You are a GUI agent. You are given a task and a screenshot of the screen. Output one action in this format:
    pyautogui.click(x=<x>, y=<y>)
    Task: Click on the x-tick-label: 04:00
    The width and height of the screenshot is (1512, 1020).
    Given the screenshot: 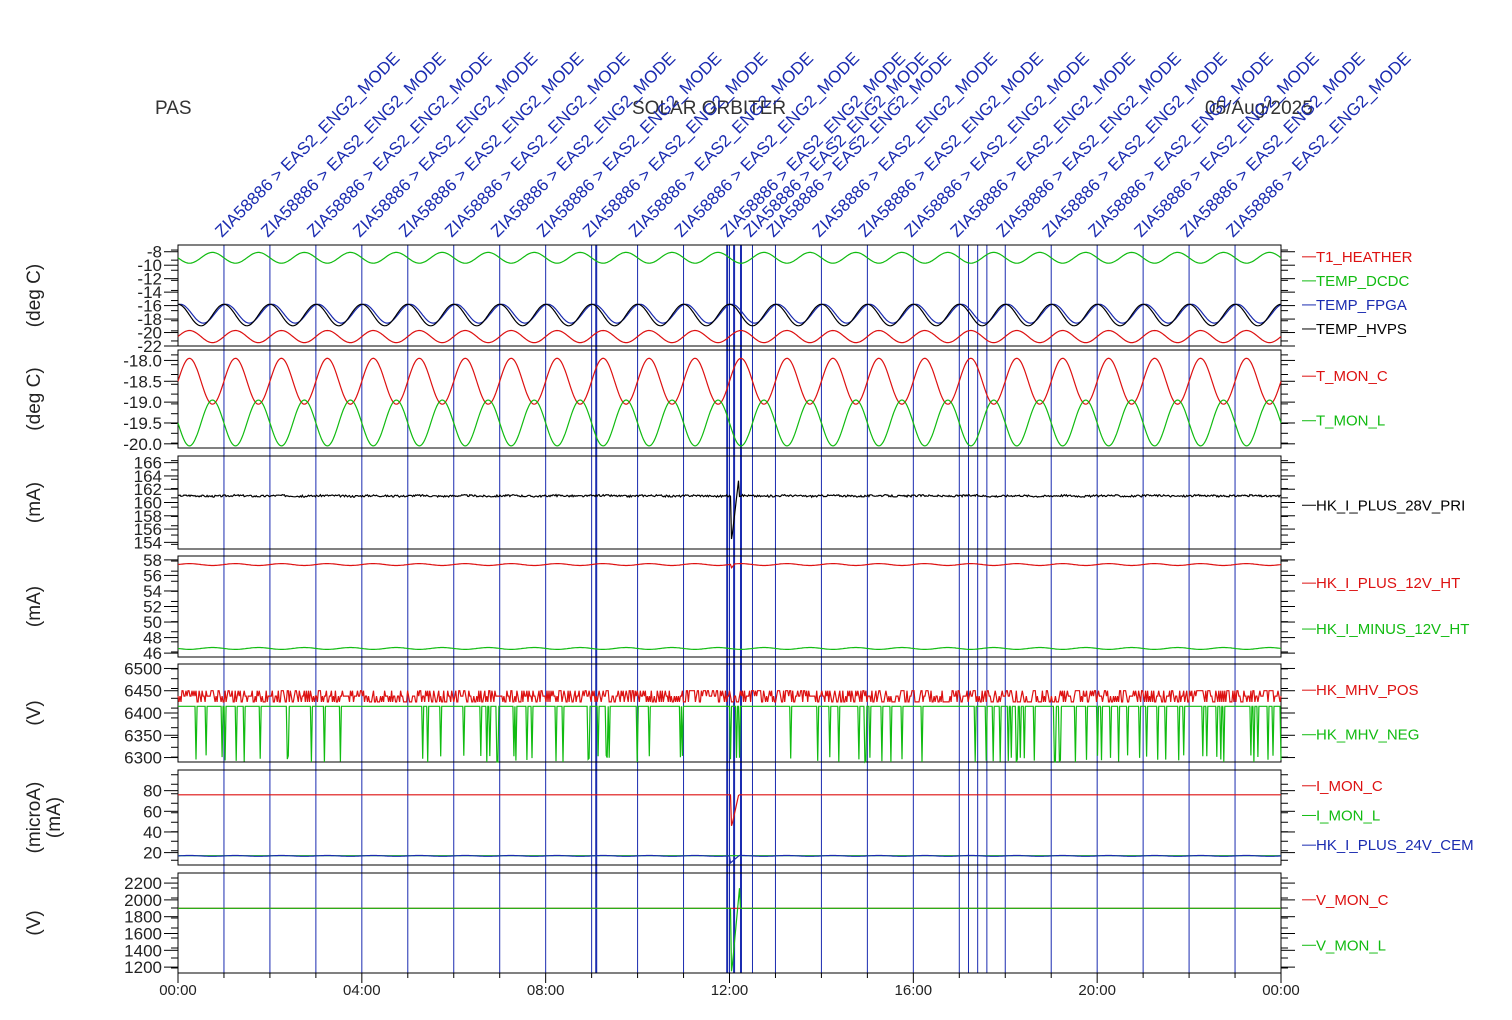 What is the action you would take?
    pyautogui.click(x=362, y=990)
    